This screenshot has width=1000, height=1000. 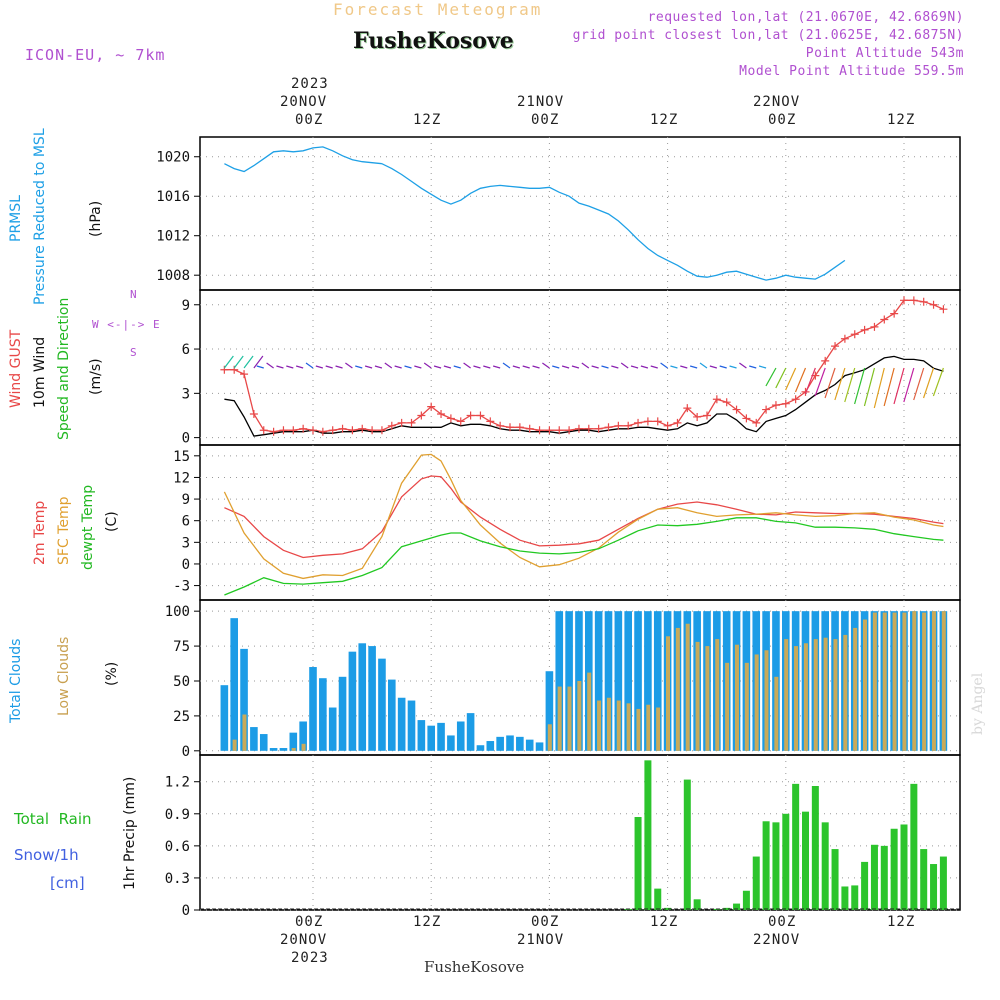 What do you see at coordinates (580, 213) in the screenshot?
I see `panel-1-frame` at bounding box center [580, 213].